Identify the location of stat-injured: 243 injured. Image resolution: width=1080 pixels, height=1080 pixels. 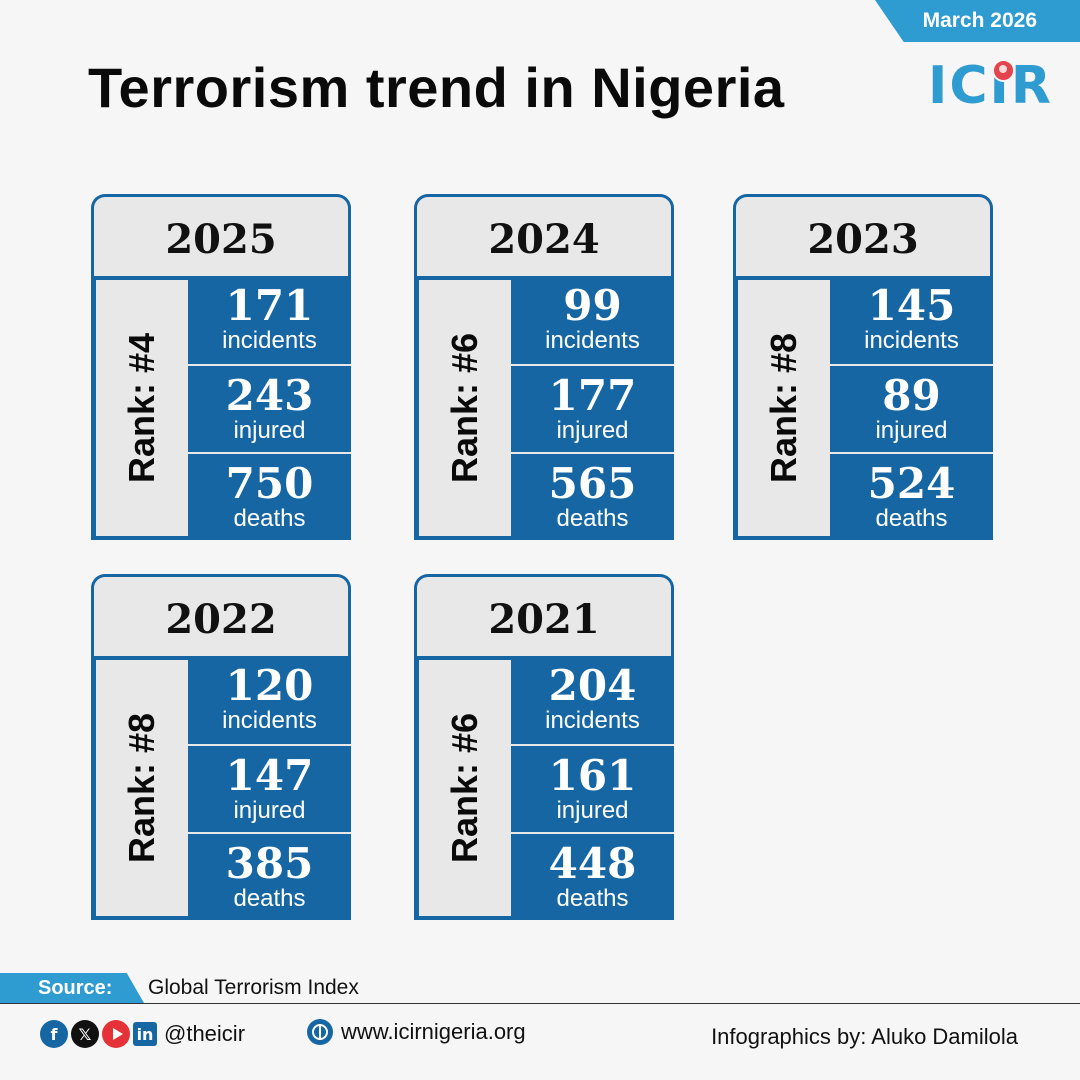
(269, 408).